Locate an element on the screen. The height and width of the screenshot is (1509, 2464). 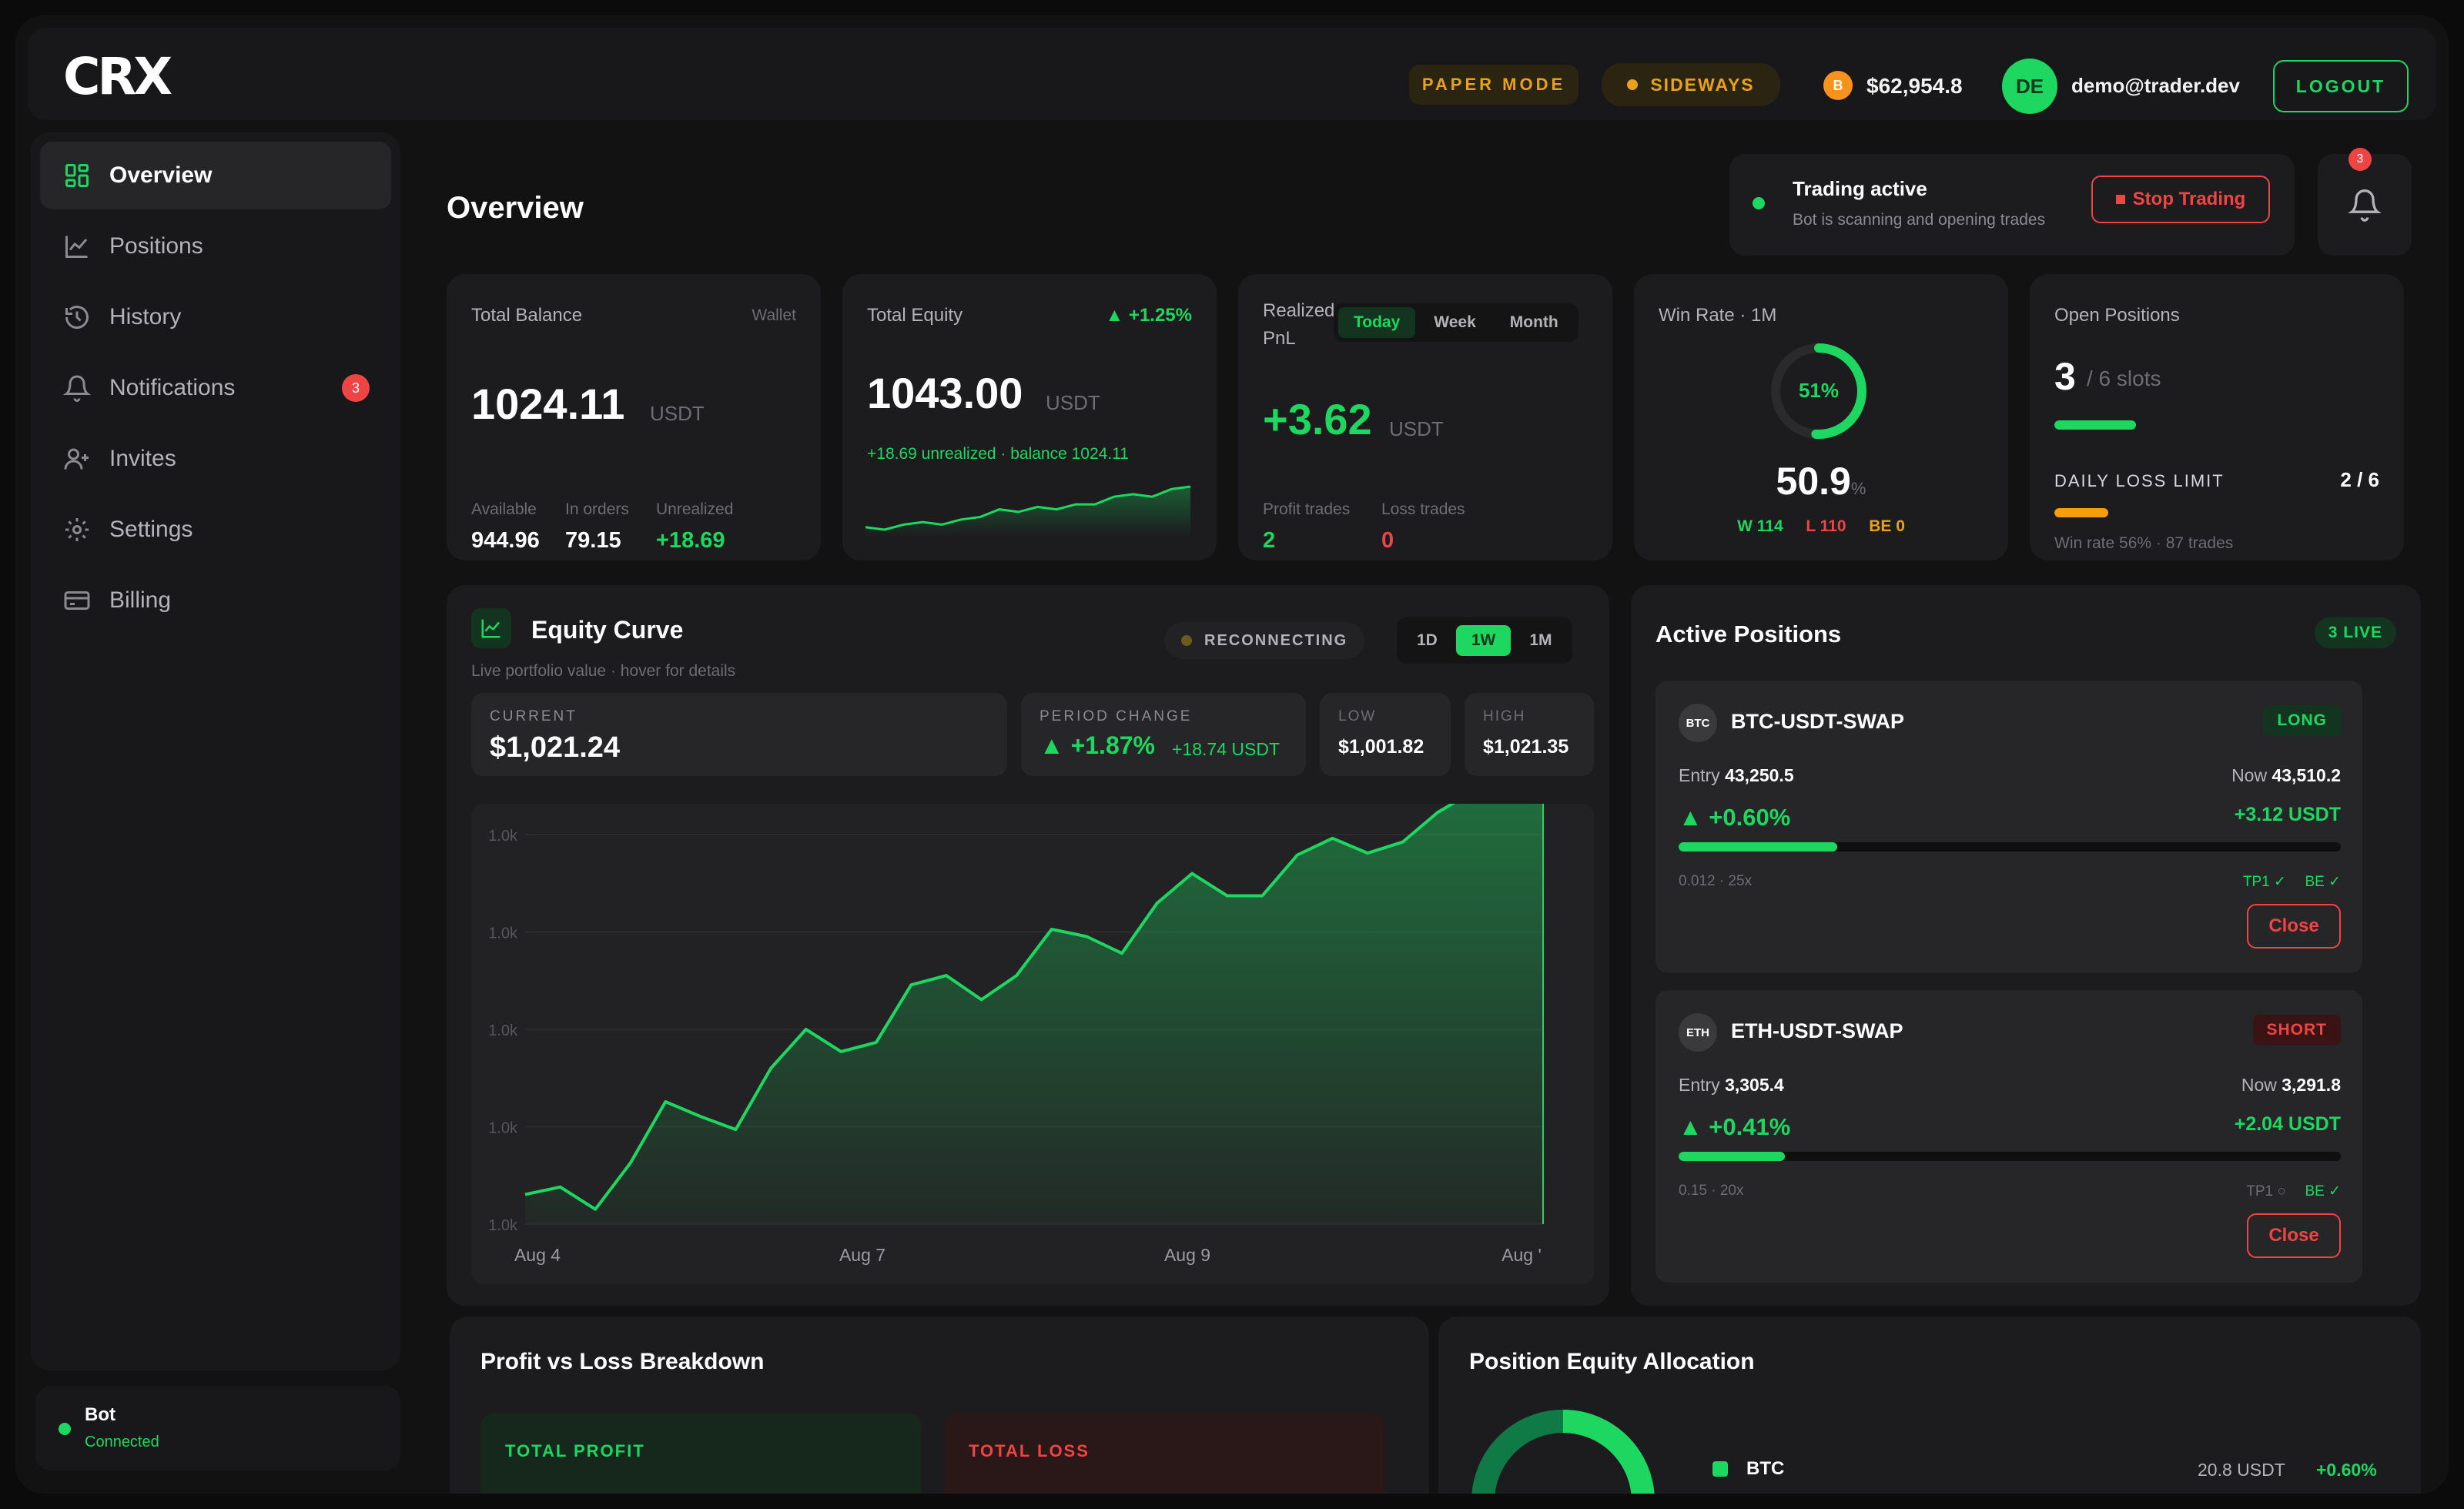
sidebar-item-label: Settings is located at coordinates (151, 529).